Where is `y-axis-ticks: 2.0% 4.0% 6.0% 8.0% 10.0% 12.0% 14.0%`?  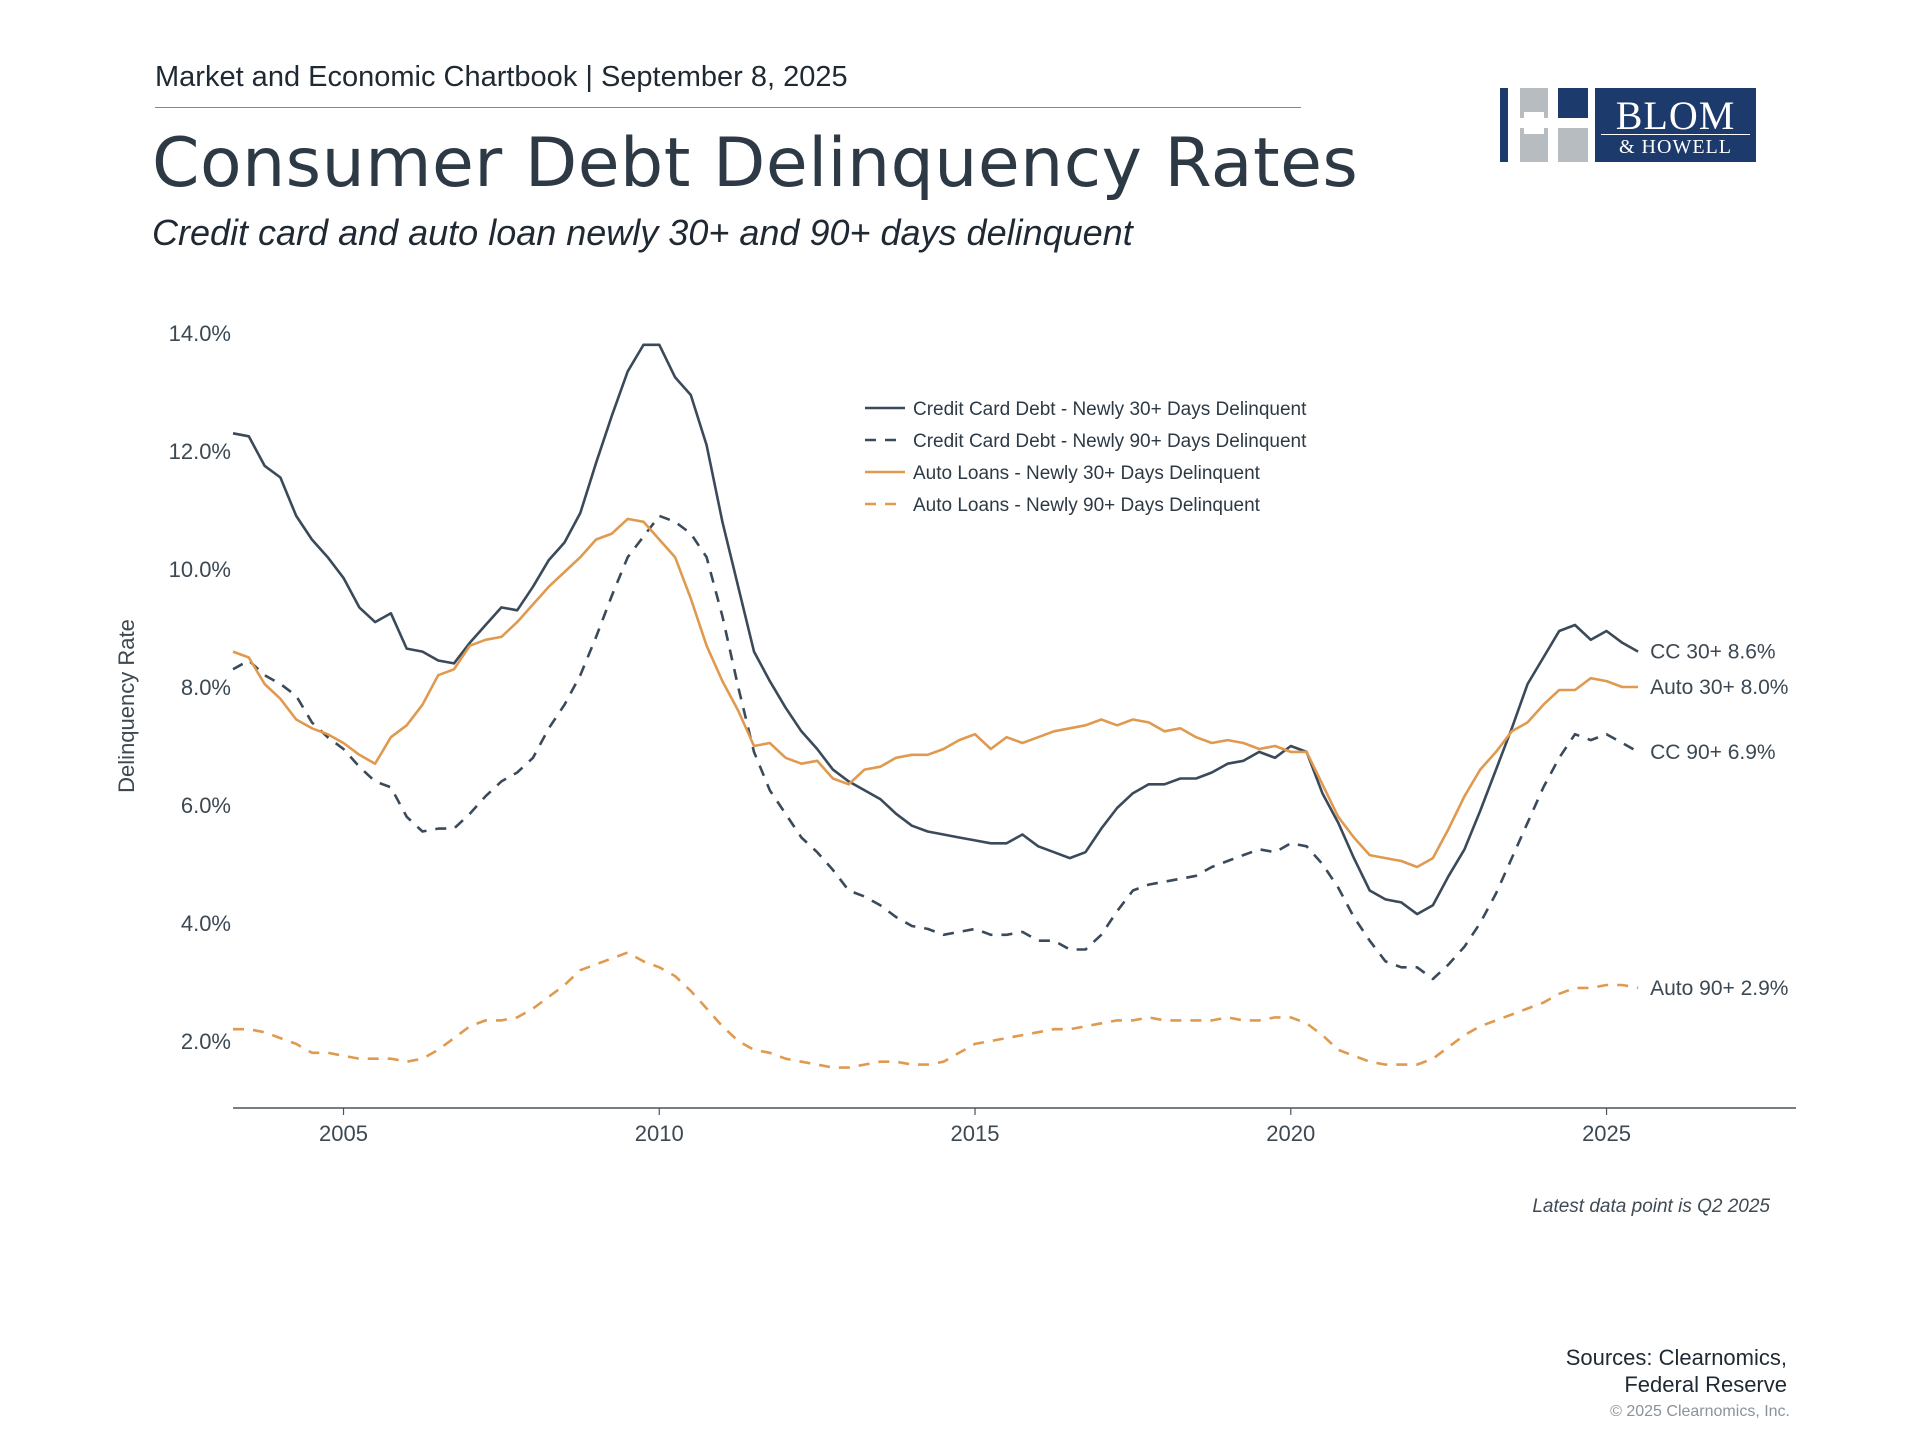
y-axis-ticks: 2.0% 4.0% 6.0% 8.0% 10.0% 12.0% 14.0% is located at coordinates (200, 687).